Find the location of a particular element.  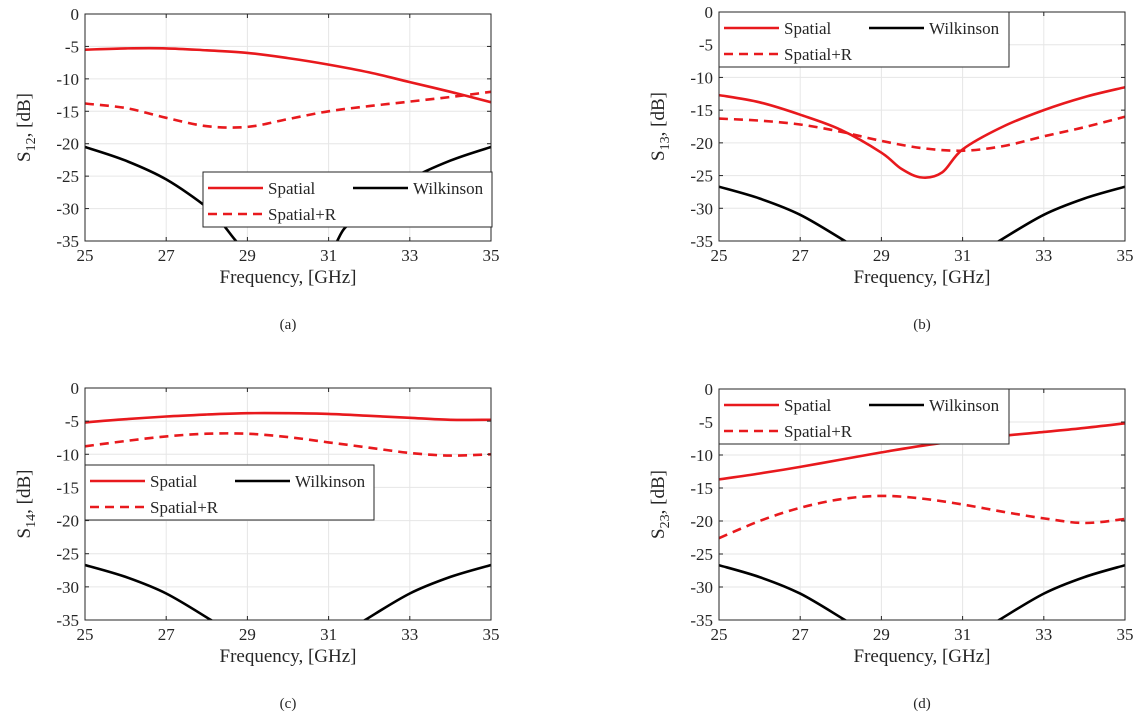

y-axis-label: S23, [dB] is located at coordinates (660, 504).